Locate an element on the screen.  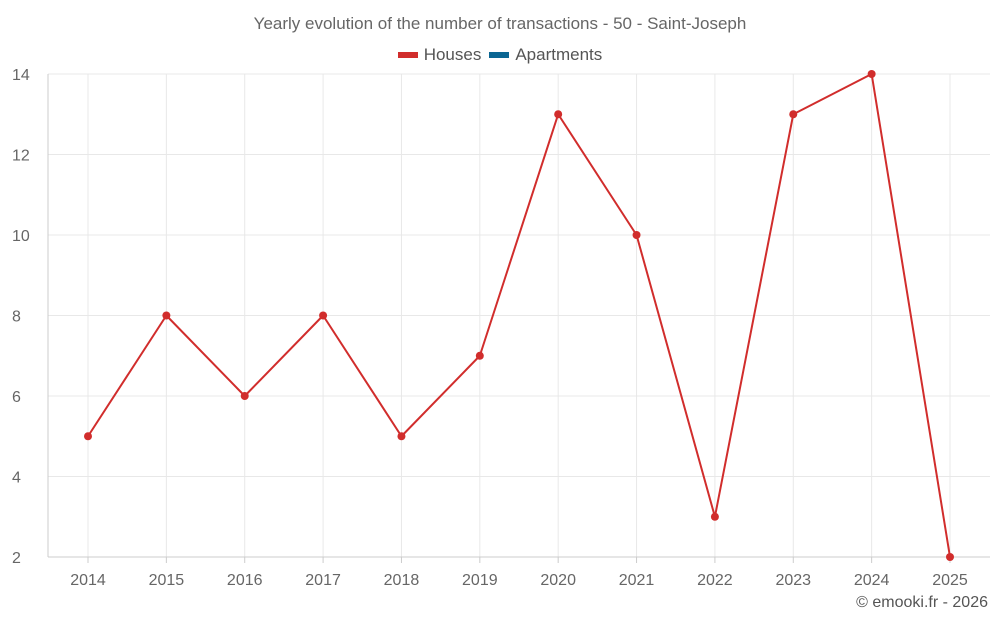
x-tick-label: 2024 is located at coordinates (872, 580).